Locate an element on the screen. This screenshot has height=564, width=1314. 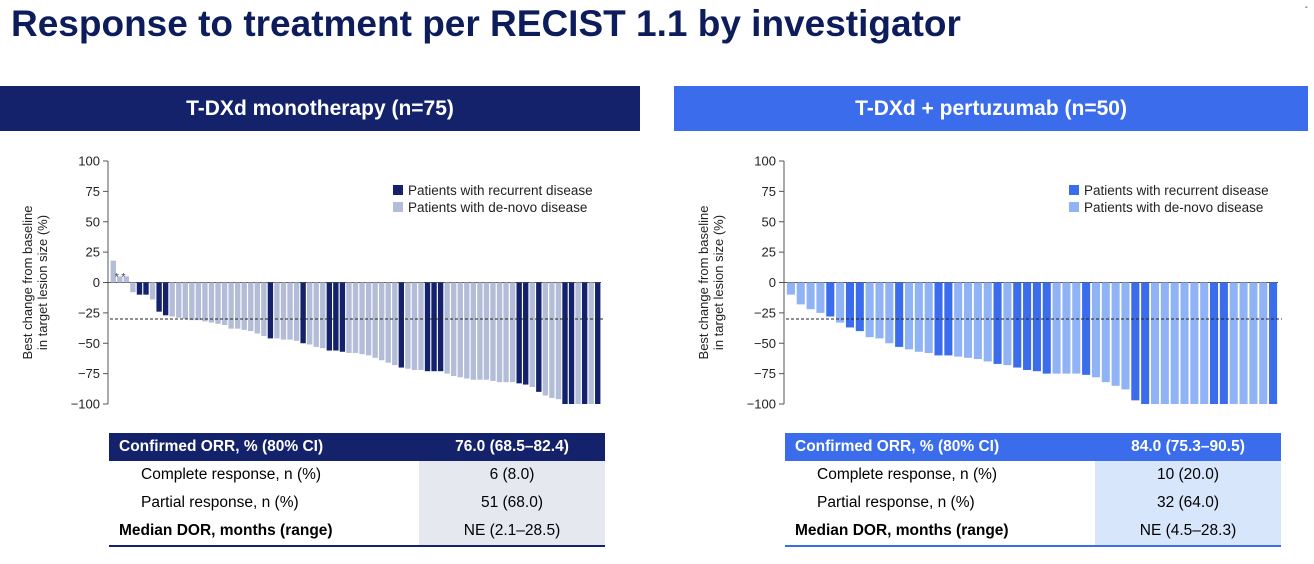
table-row: Complete response, n (%) 6 (8.0) is located at coordinates (357, 475).